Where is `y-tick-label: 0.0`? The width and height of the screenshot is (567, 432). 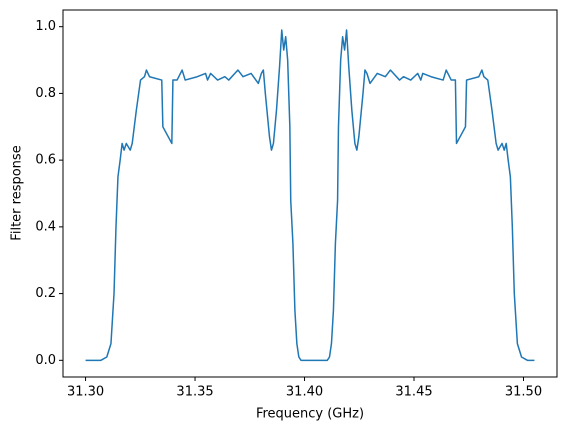 y-tick-label: 0.0 is located at coordinates (45, 360).